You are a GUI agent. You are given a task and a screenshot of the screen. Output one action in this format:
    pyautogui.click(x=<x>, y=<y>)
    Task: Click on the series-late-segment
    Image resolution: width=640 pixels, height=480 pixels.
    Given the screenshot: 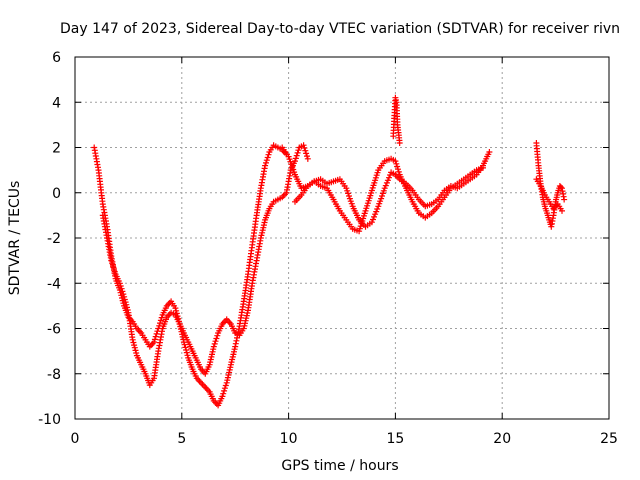 What is the action you would take?
    pyautogui.click(x=550, y=185)
    